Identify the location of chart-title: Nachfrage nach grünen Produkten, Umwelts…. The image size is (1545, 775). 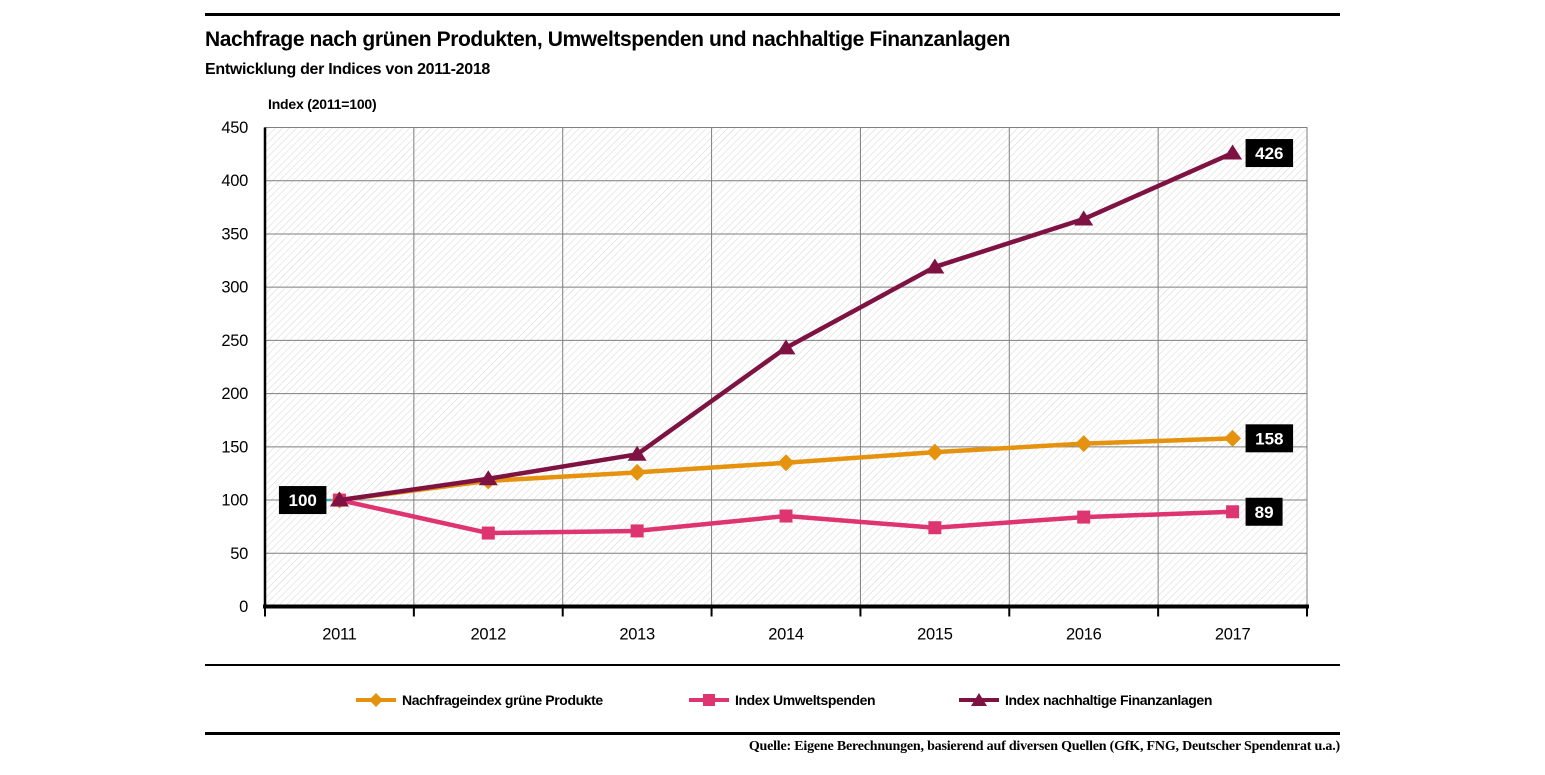
(608, 39).